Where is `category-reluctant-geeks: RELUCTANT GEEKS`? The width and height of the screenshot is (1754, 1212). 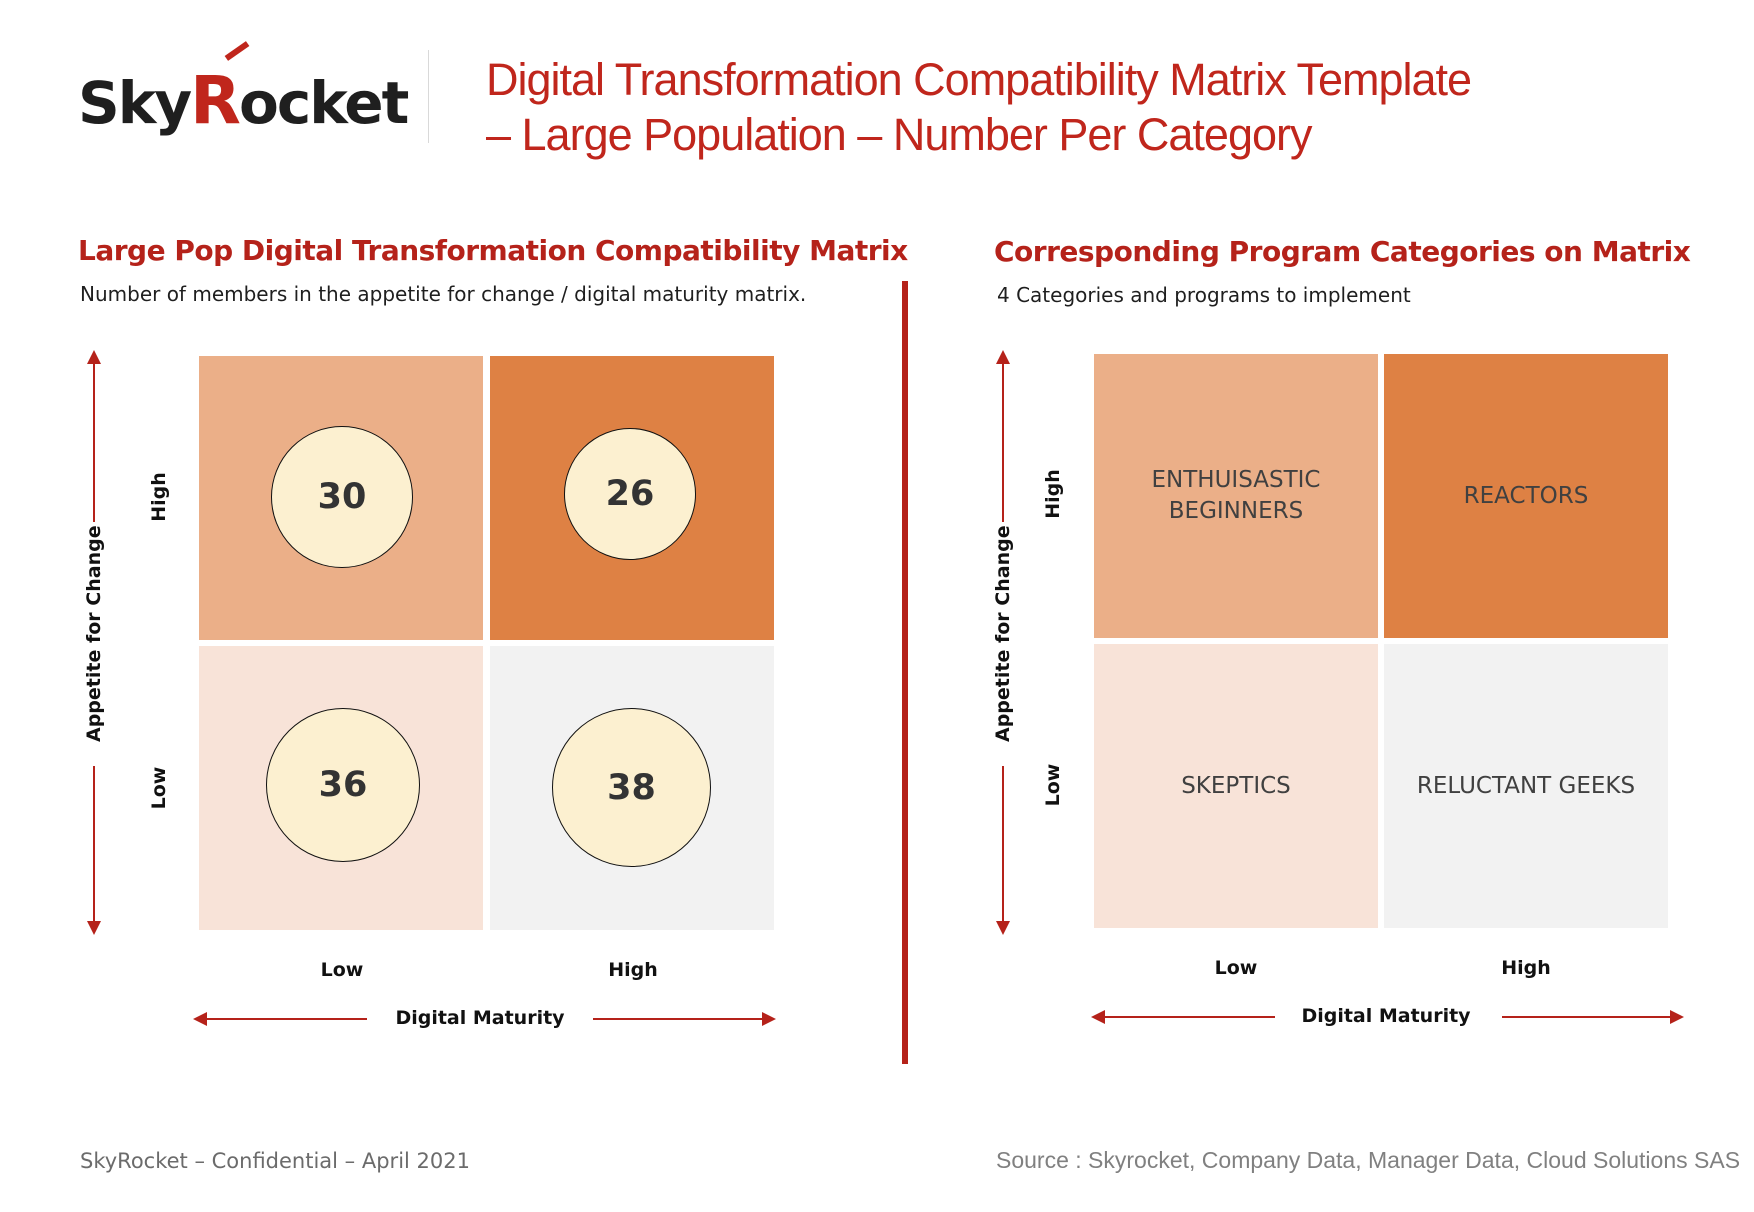
category-reluctant-geeks: RELUCTANT GEEKS is located at coordinates (1526, 785).